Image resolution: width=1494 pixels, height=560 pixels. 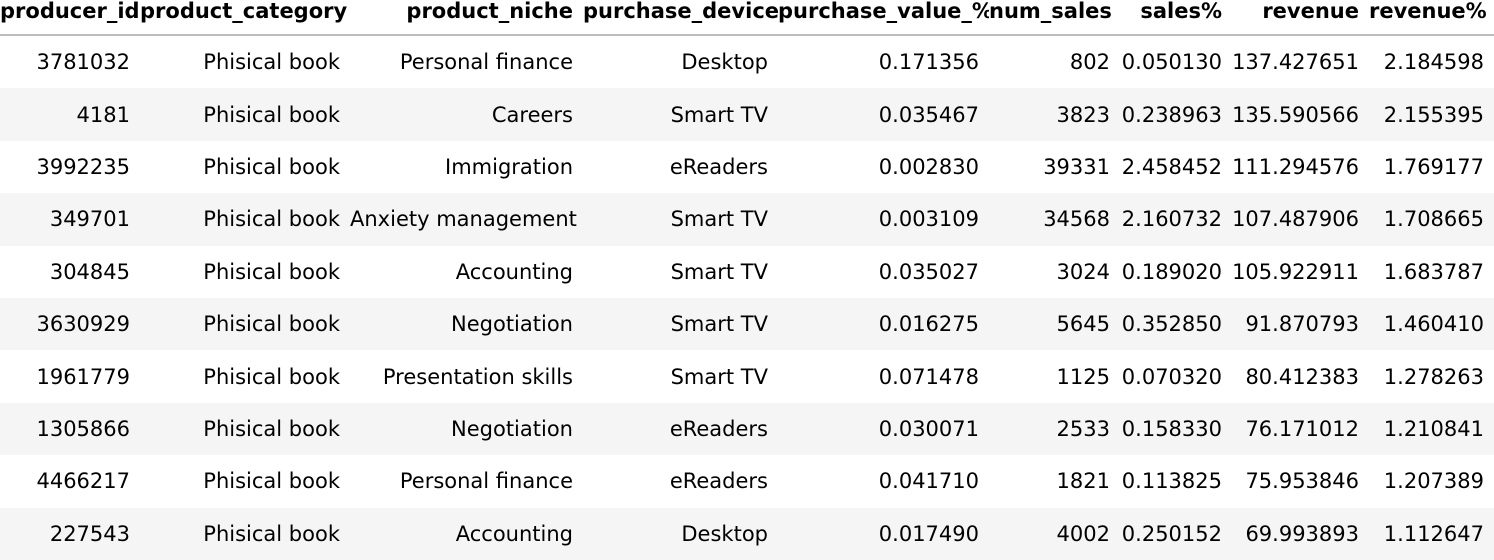 I want to click on product-niche-cell: Careers, so click(x=466, y=114).